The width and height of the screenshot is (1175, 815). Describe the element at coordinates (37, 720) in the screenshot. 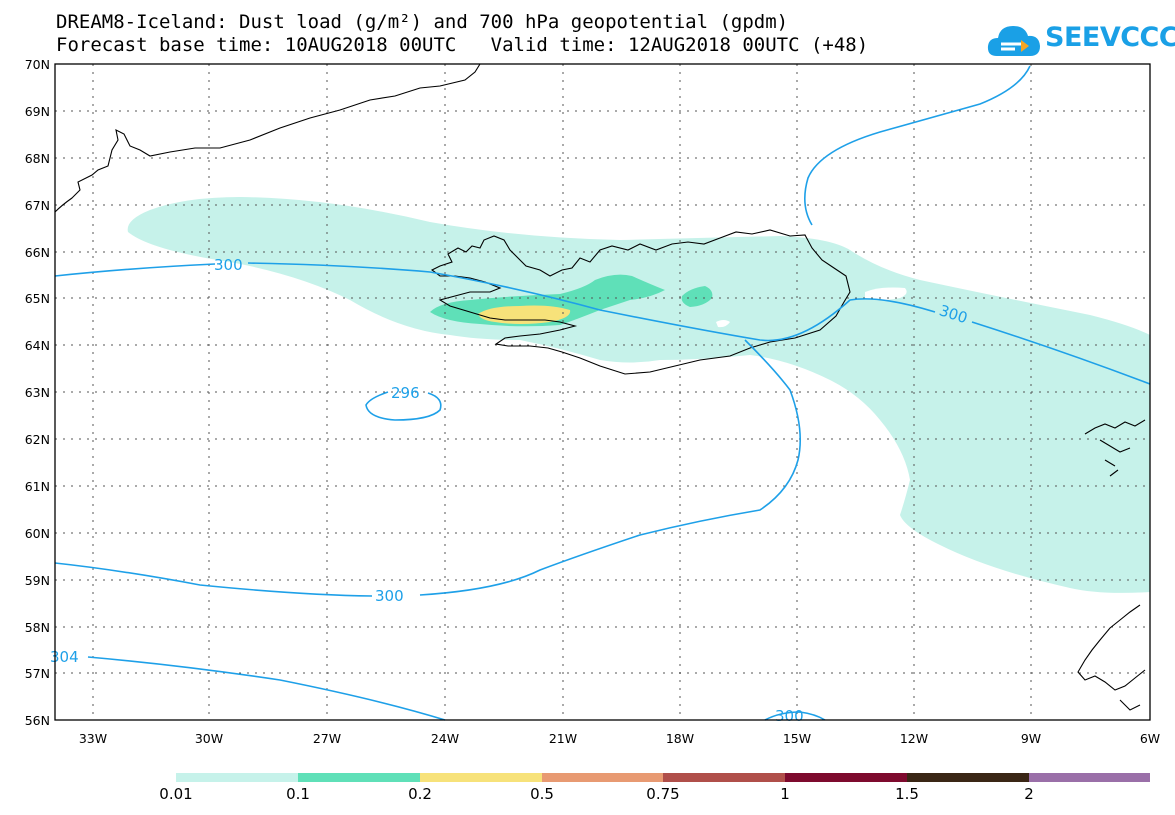

I see `lat-tick: 56N` at that location.